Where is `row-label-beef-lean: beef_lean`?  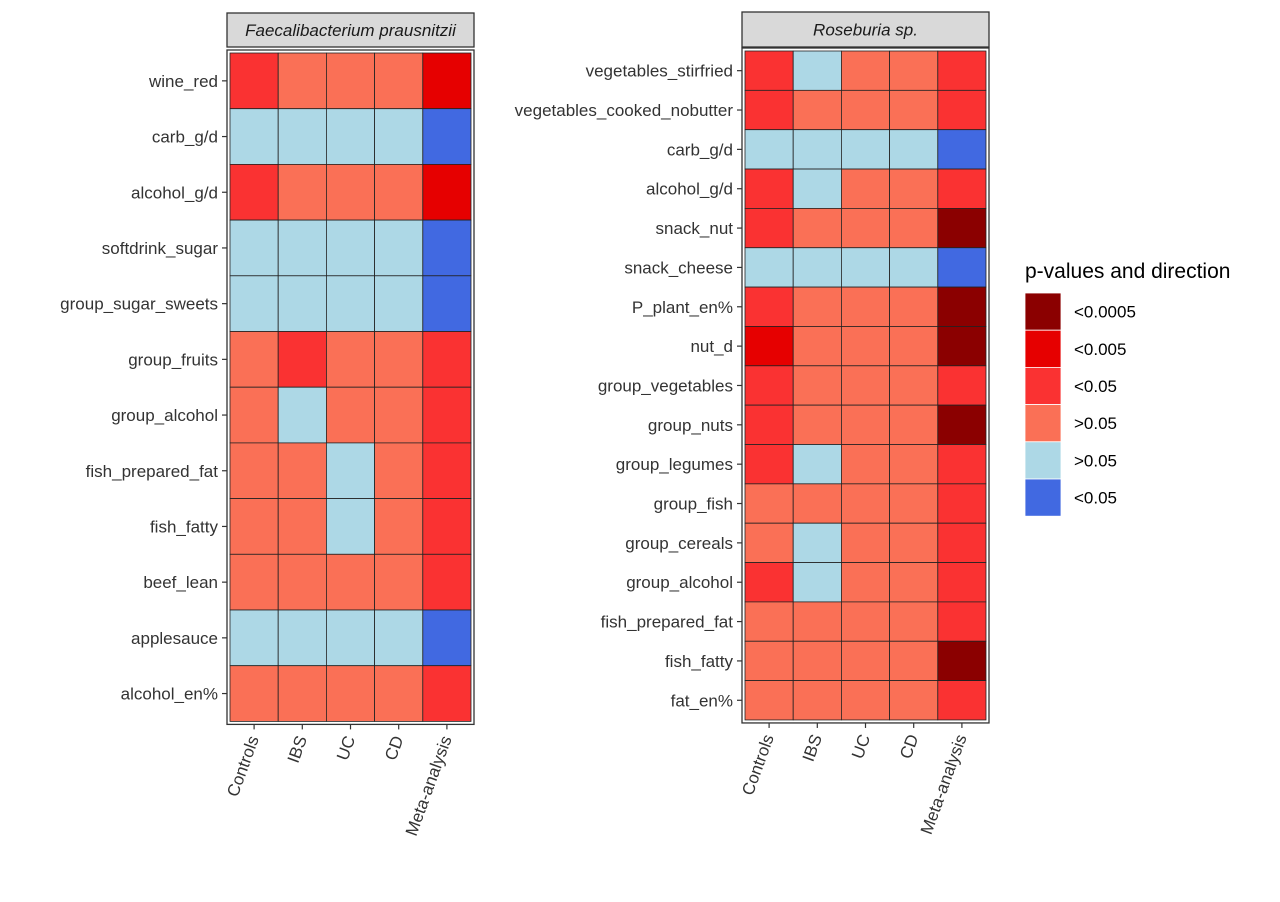
row-label-beef-lean: beef_lean is located at coordinates (180, 582).